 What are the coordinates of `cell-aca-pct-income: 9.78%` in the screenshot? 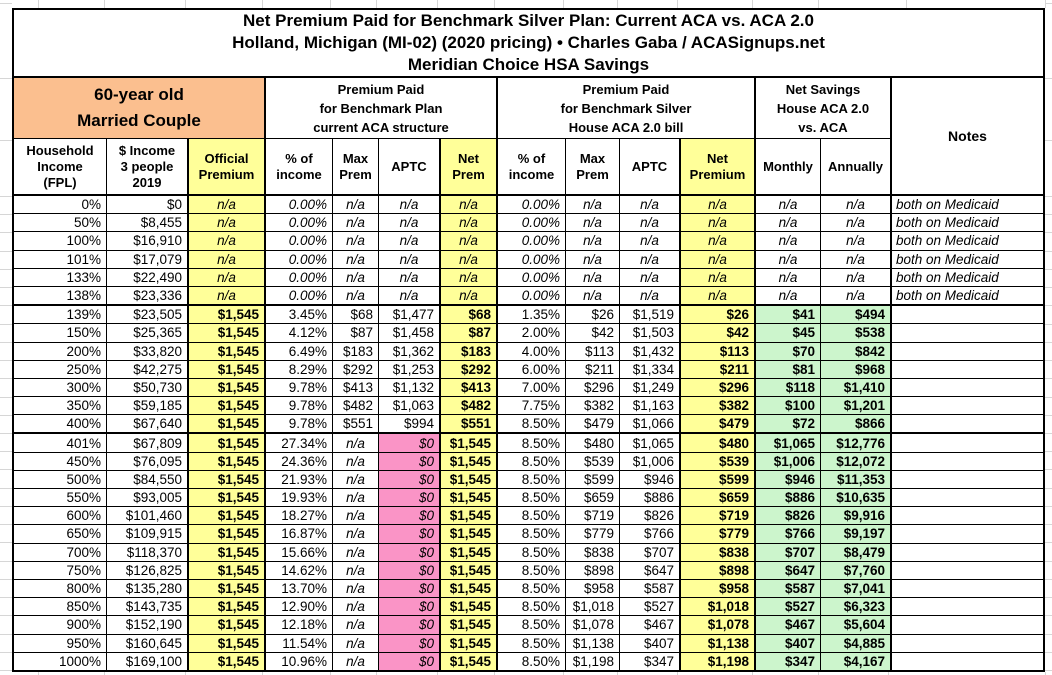 It's located at (298, 424).